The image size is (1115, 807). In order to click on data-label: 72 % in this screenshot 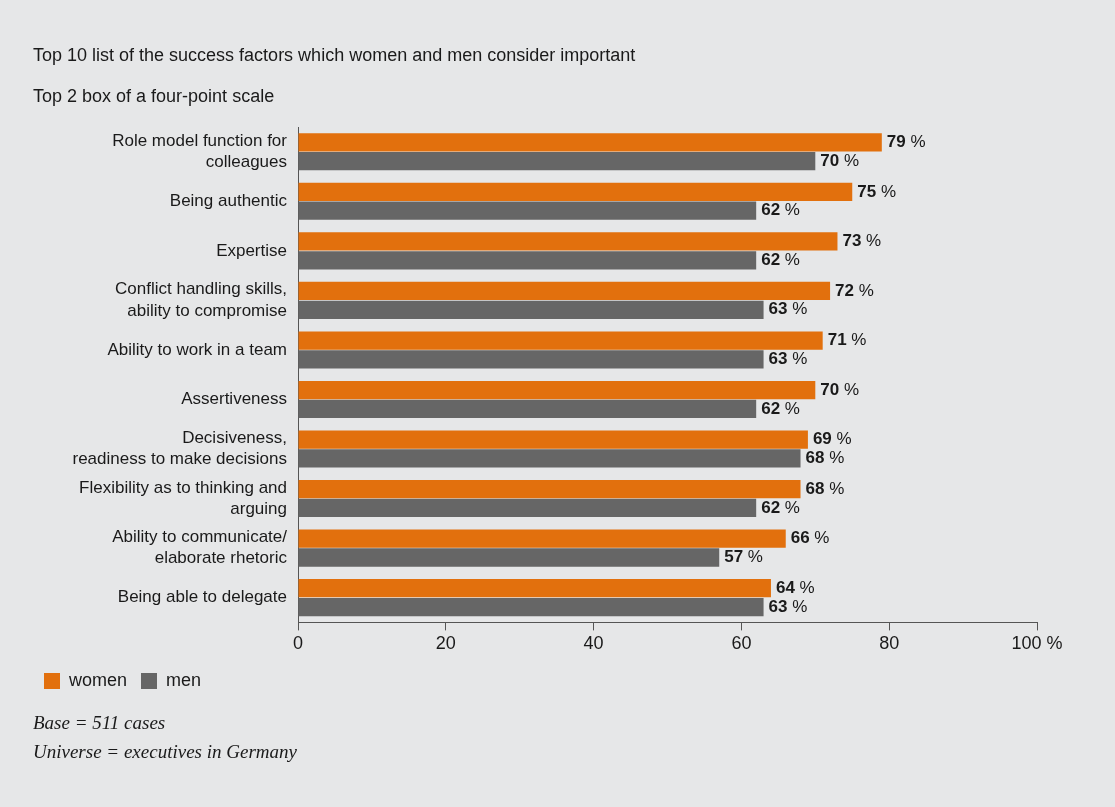, I will do `click(854, 290)`.